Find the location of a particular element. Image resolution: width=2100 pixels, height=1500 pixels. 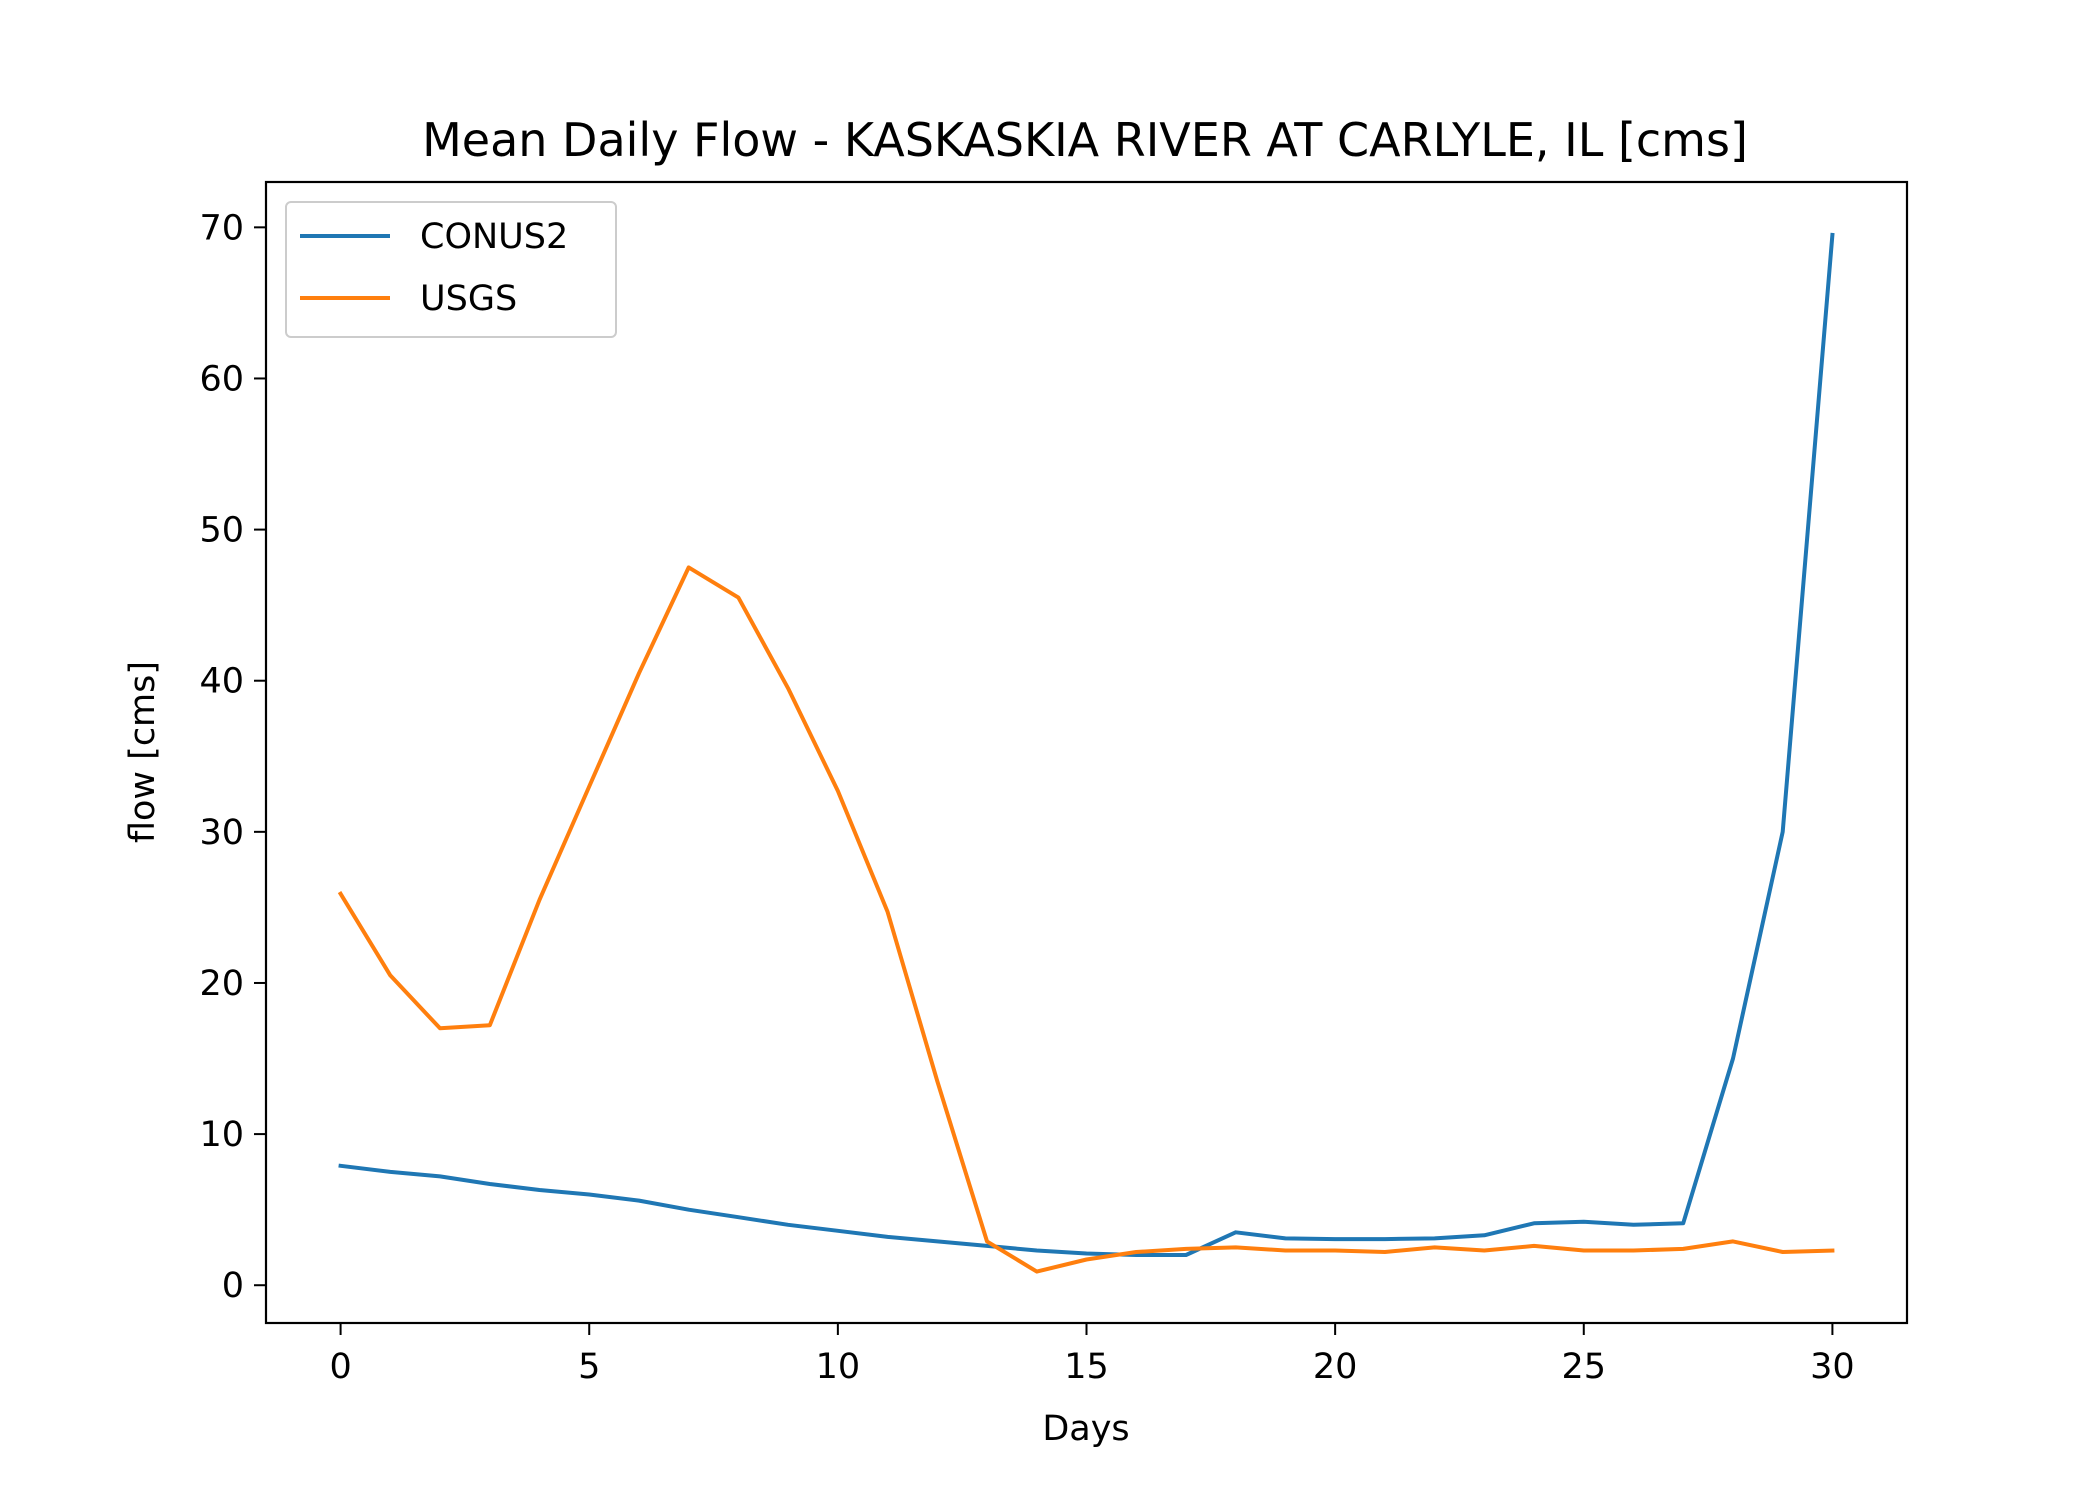

x-tick-label: 20 is located at coordinates (1335, 1367).